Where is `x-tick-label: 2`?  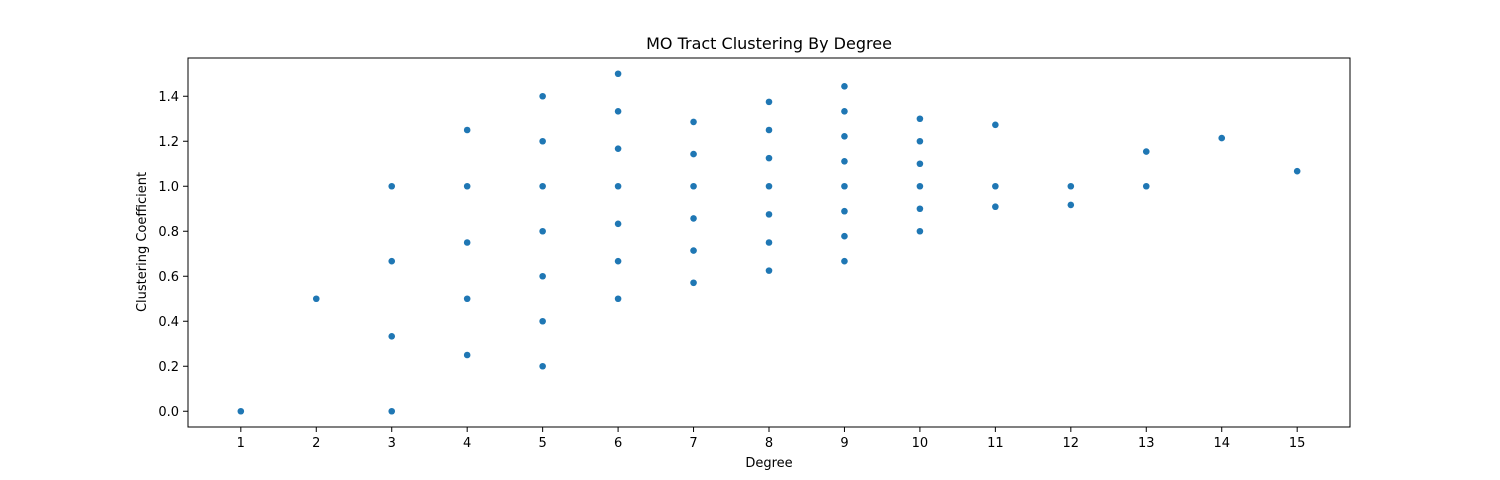
x-tick-label: 2 is located at coordinates (316, 443).